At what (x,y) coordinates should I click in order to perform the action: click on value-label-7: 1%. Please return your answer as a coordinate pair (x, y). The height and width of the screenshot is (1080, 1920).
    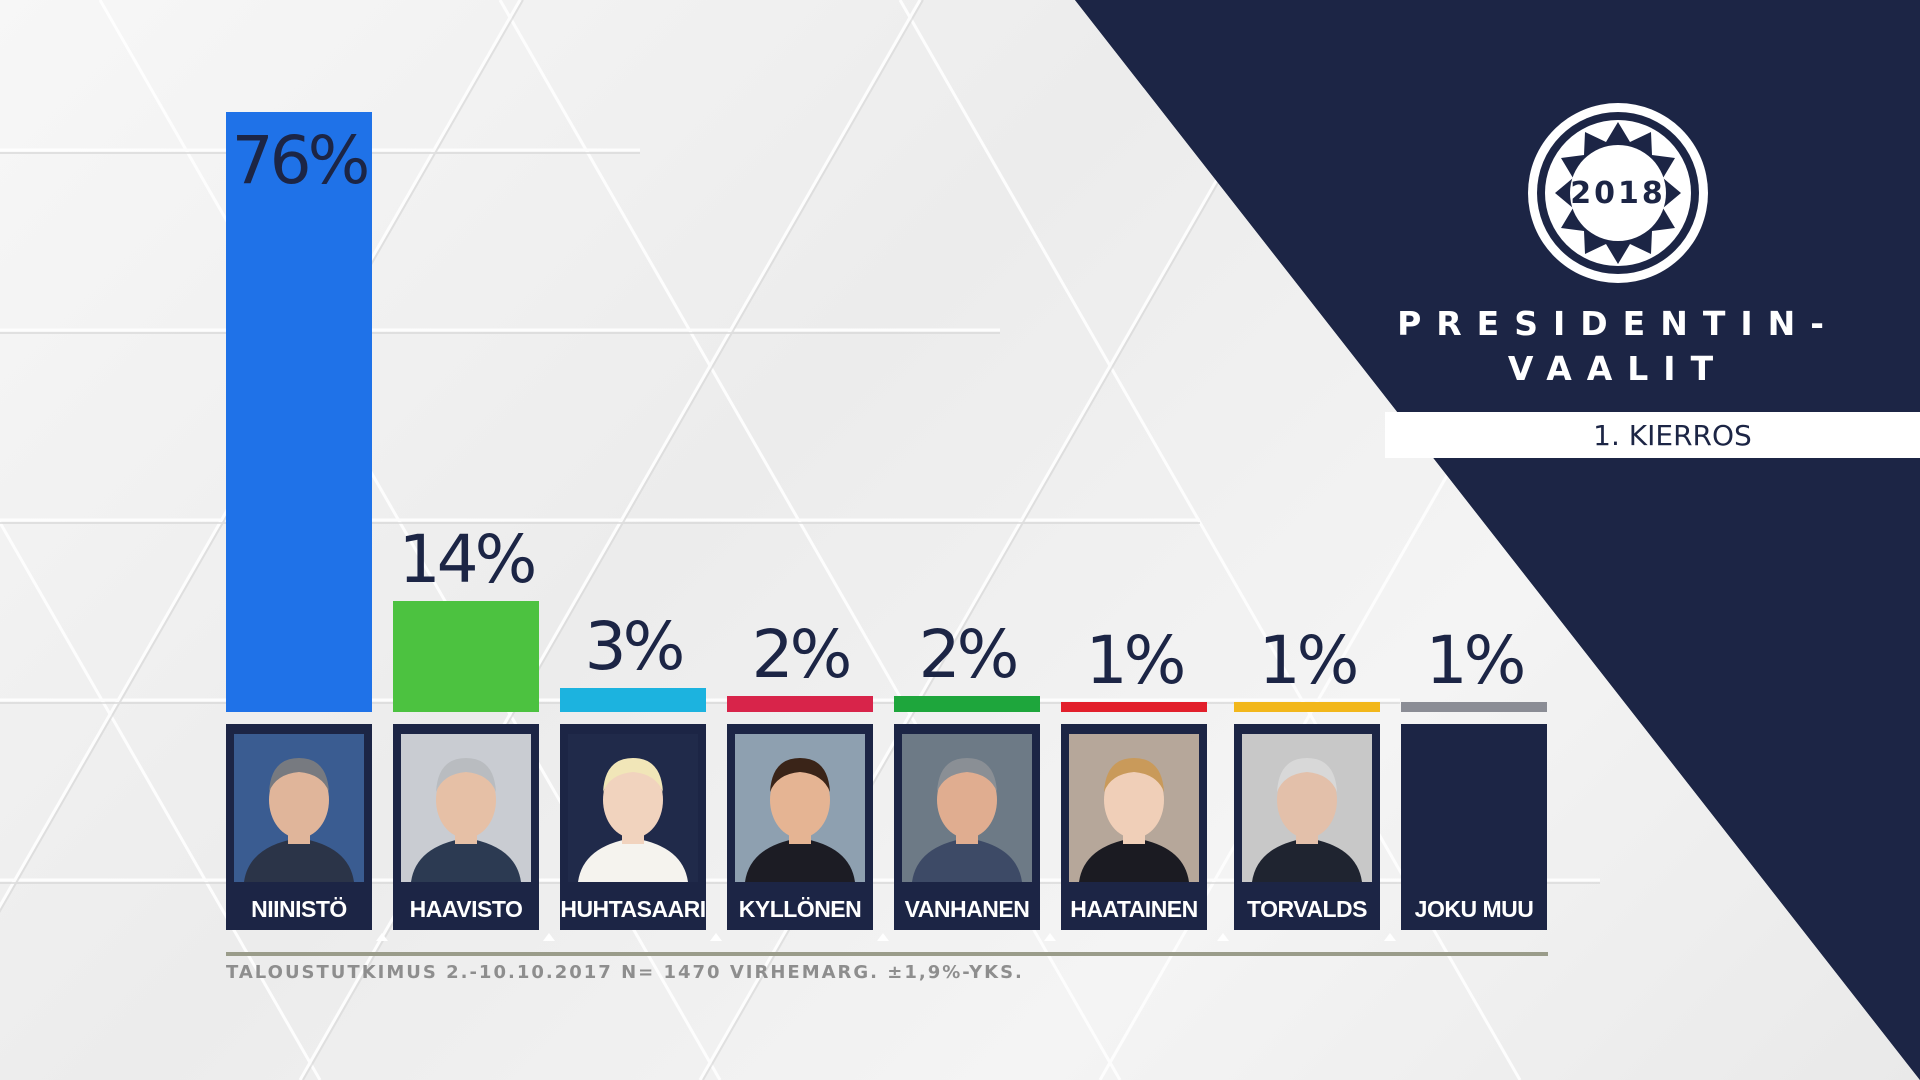
    Looking at the image, I should click on (1476, 660).